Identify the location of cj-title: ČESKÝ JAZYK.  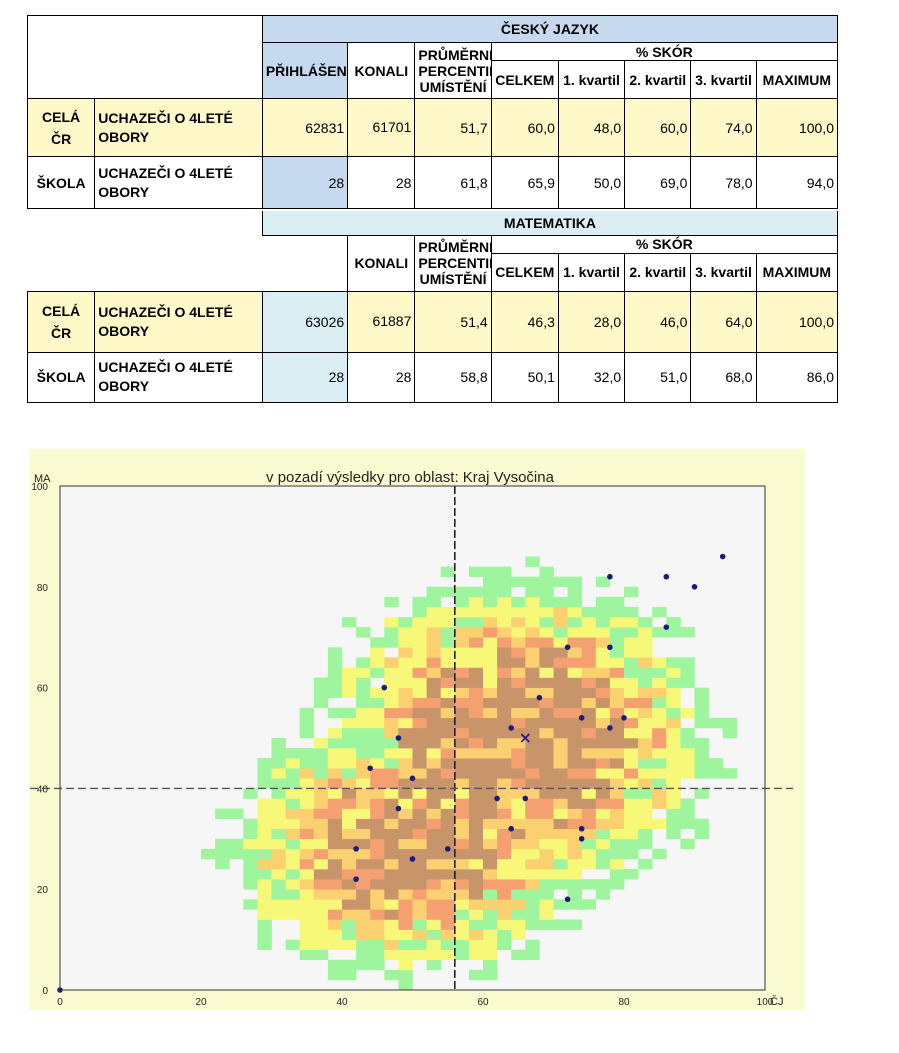
(550, 29).